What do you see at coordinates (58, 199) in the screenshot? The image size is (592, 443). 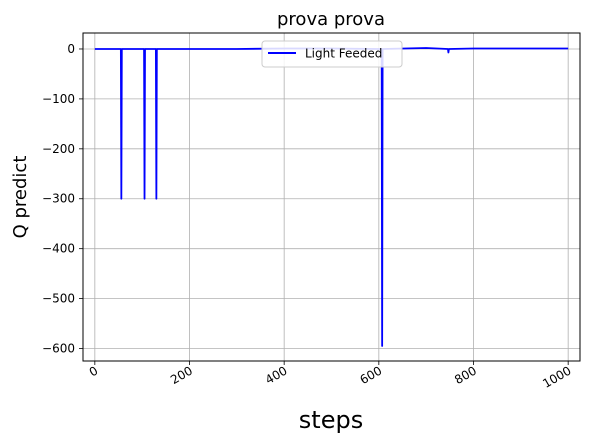 I see `y-tick-label: −300` at bounding box center [58, 199].